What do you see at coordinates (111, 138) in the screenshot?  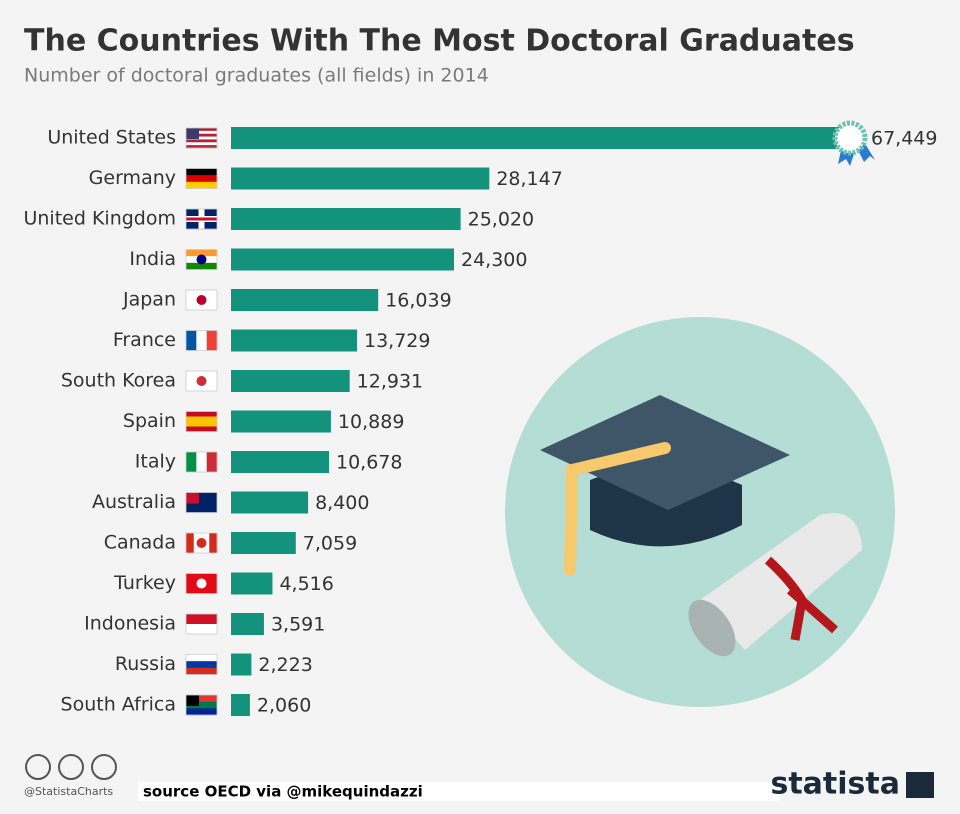 I see `category-label: United States` at bounding box center [111, 138].